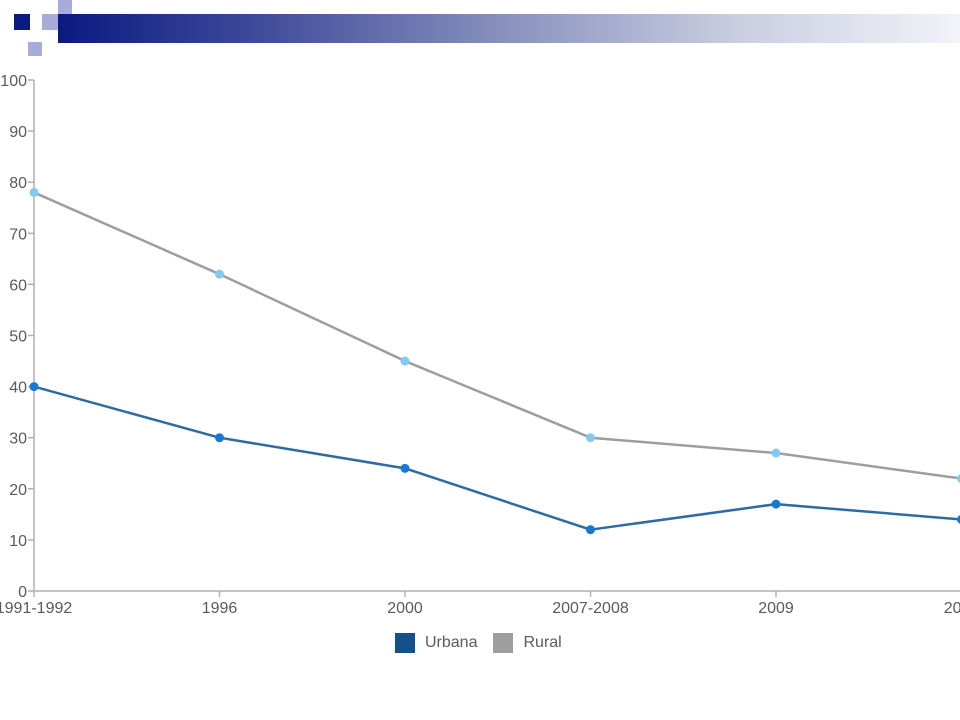 This screenshot has width=960, height=720. I want to click on legend-item-urbana: Urbana, so click(436, 643).